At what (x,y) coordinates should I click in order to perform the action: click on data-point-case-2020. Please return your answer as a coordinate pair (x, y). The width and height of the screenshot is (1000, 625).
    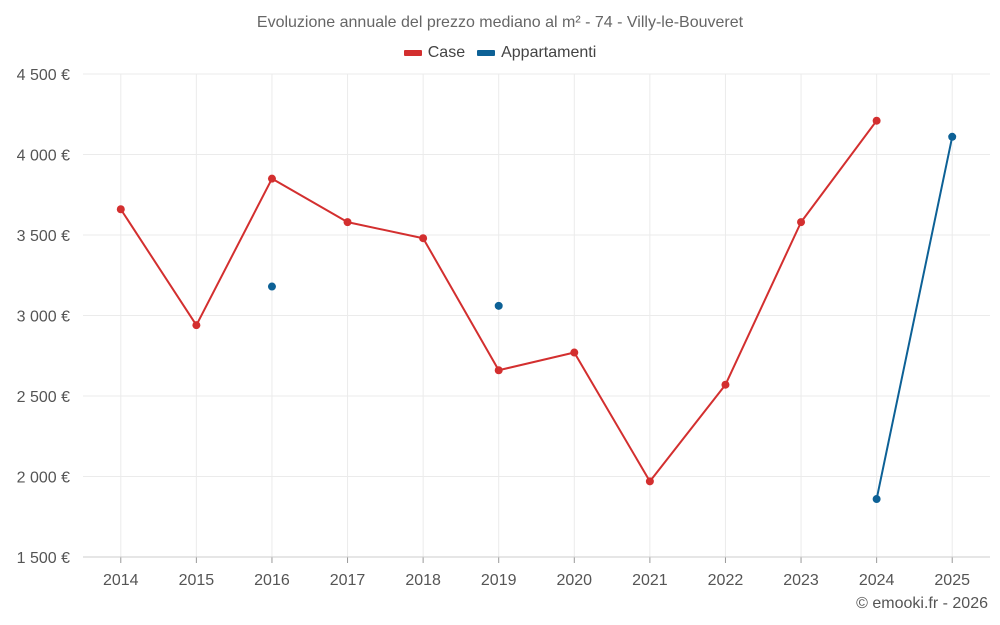
    Looking at the image, I should click on (574, 352).